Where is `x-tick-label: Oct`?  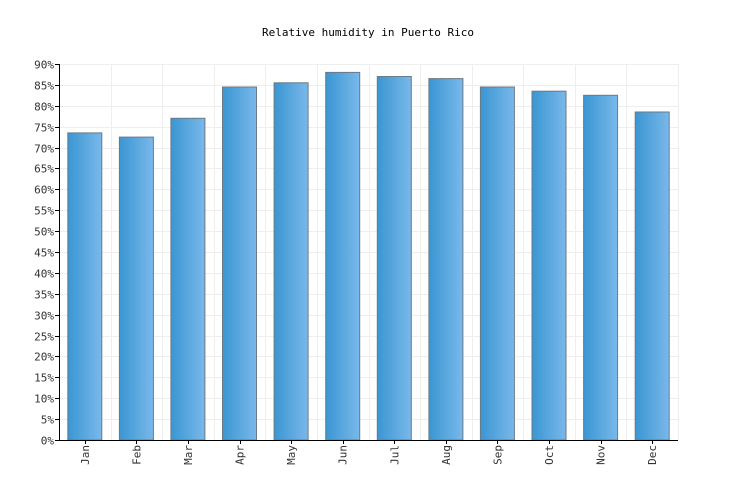 x-tick-label: Oct is located at coordinates (549, 455).